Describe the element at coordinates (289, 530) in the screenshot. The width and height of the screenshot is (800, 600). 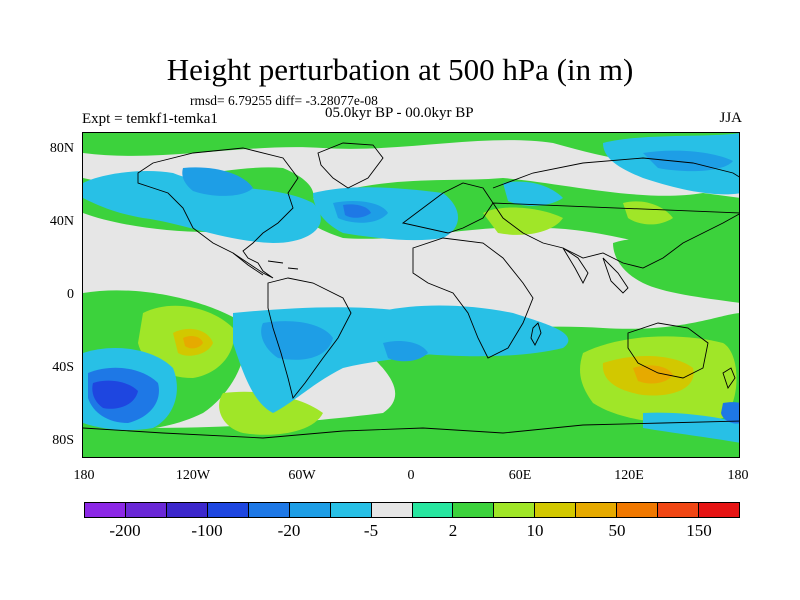
I see `colorbar-label: -20` at that location.